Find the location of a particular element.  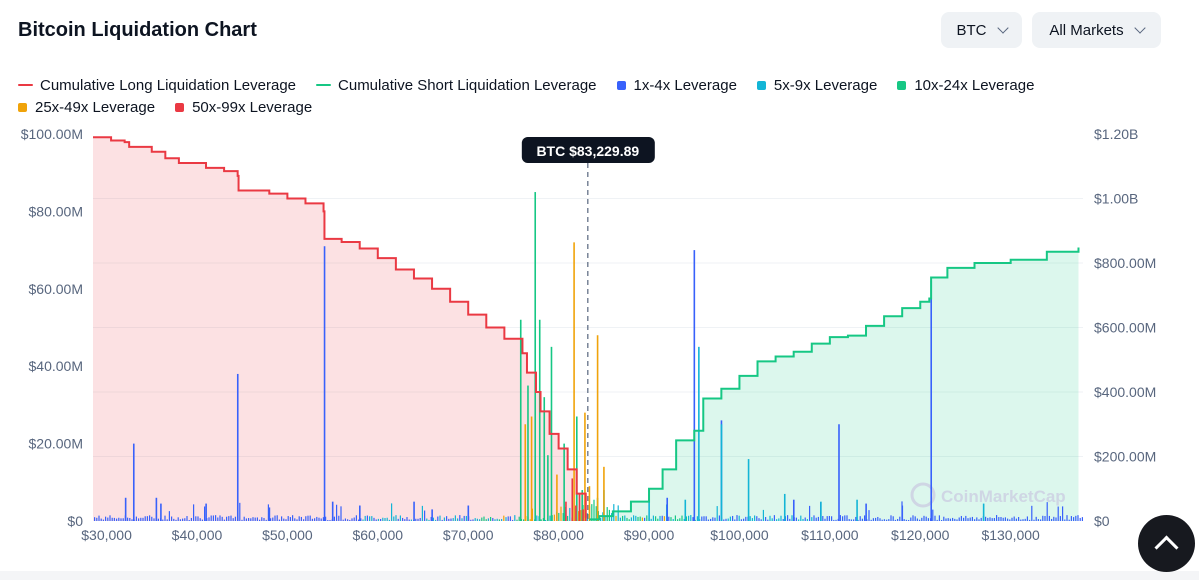

legend-item: 50x-99x Leverage is located at coordinates (243, 107).